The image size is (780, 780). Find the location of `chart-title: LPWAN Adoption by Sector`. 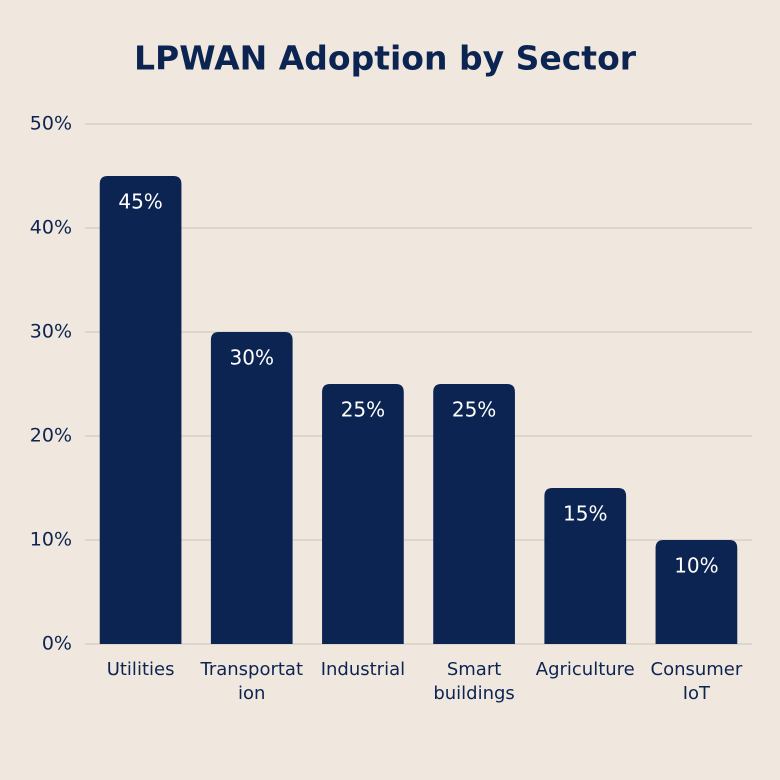

chart-title: LPWAN Adoption by Sector is located at coordinates (385, 58).